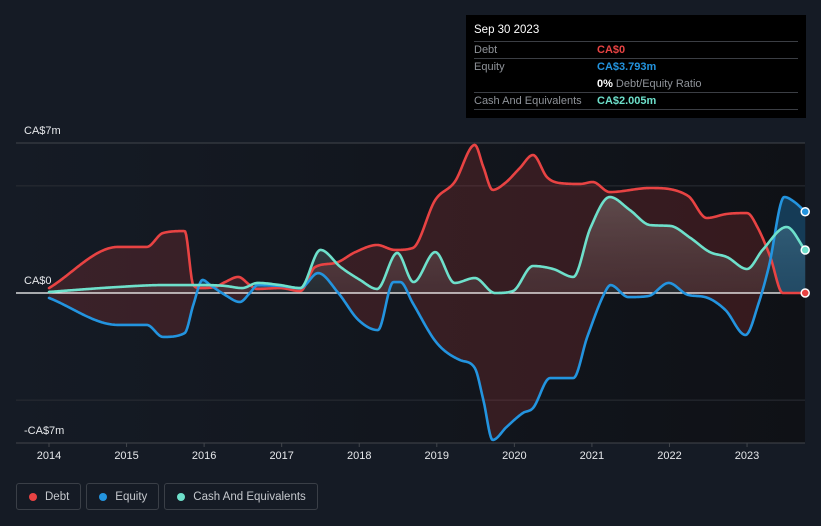 Image resolution: width=821 pixels, height=526 pixels. What do you see at coordinates (528, 101) in the screenshot?
I see `tooltip-cash-label: Cash And Equivalents` at bounding box center [528, 101].